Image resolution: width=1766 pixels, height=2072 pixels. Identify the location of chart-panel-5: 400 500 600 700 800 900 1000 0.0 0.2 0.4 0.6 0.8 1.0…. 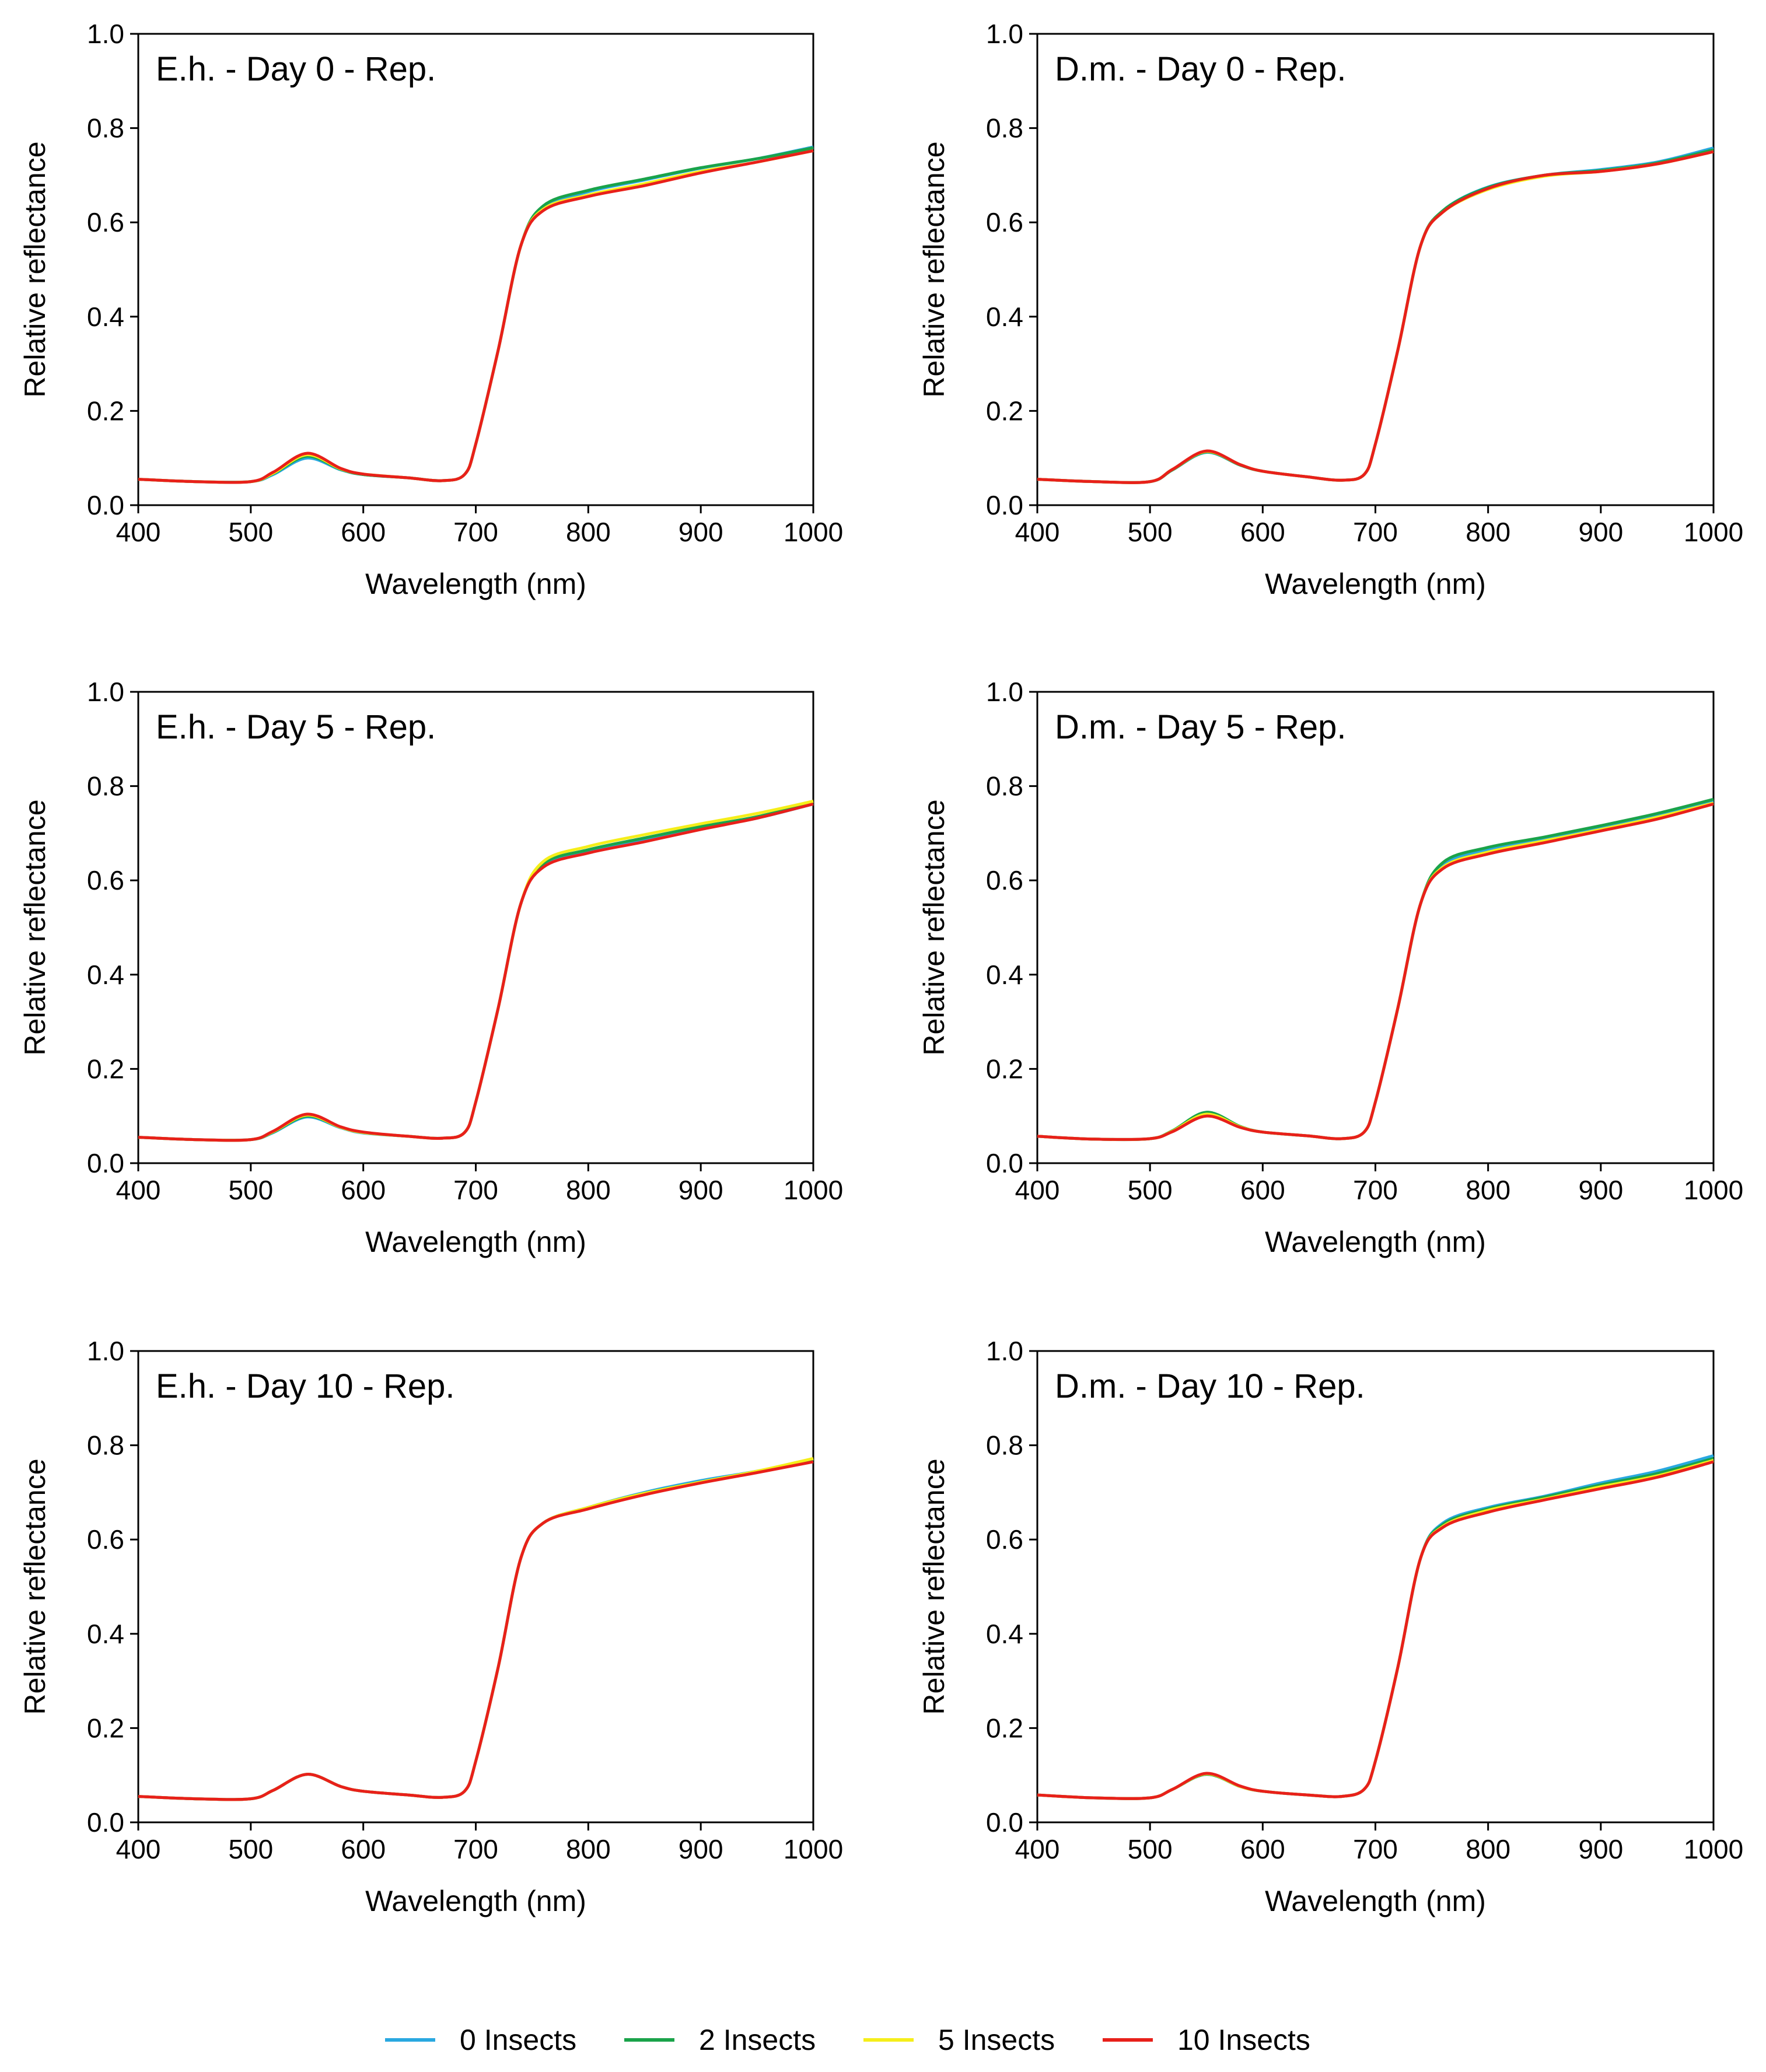
(1330, 1626).